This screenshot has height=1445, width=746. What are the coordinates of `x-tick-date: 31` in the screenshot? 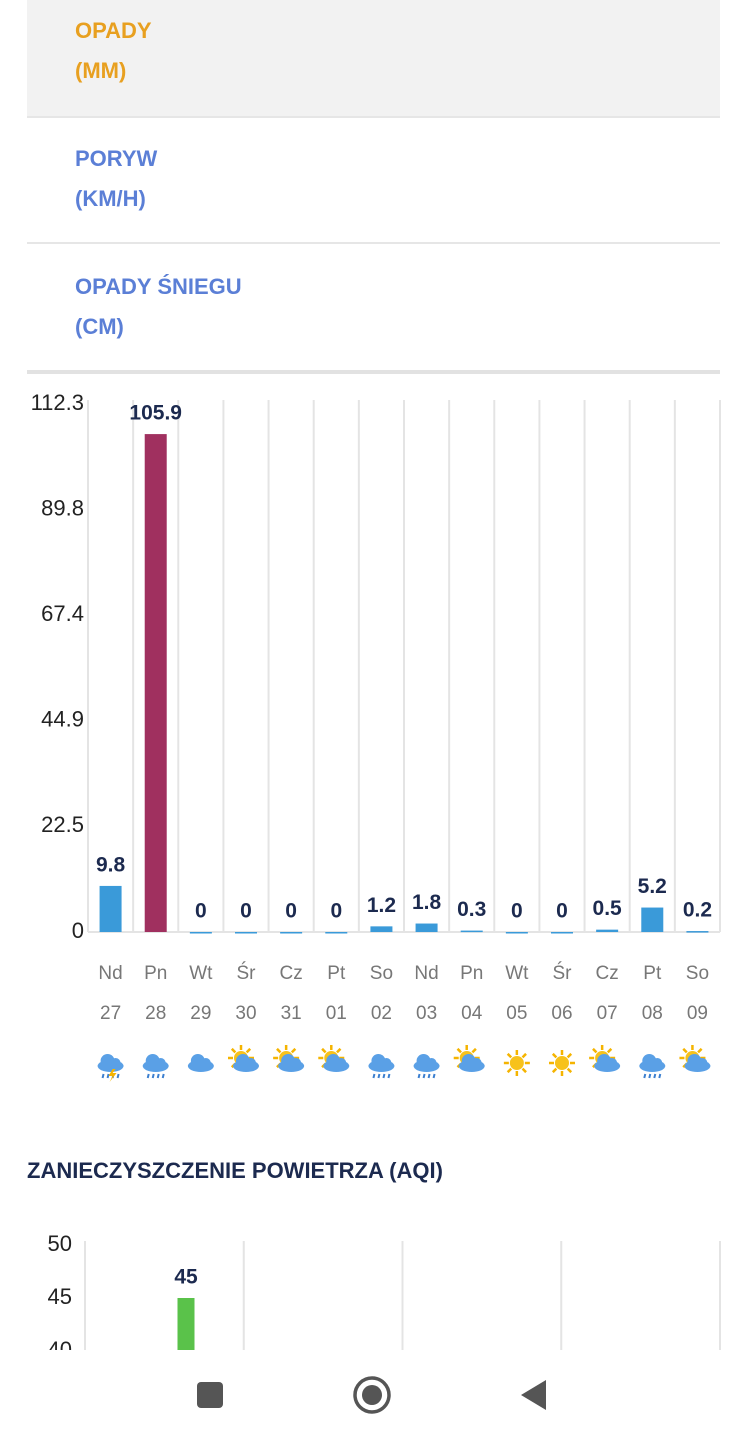 It's located at (291, 1013).